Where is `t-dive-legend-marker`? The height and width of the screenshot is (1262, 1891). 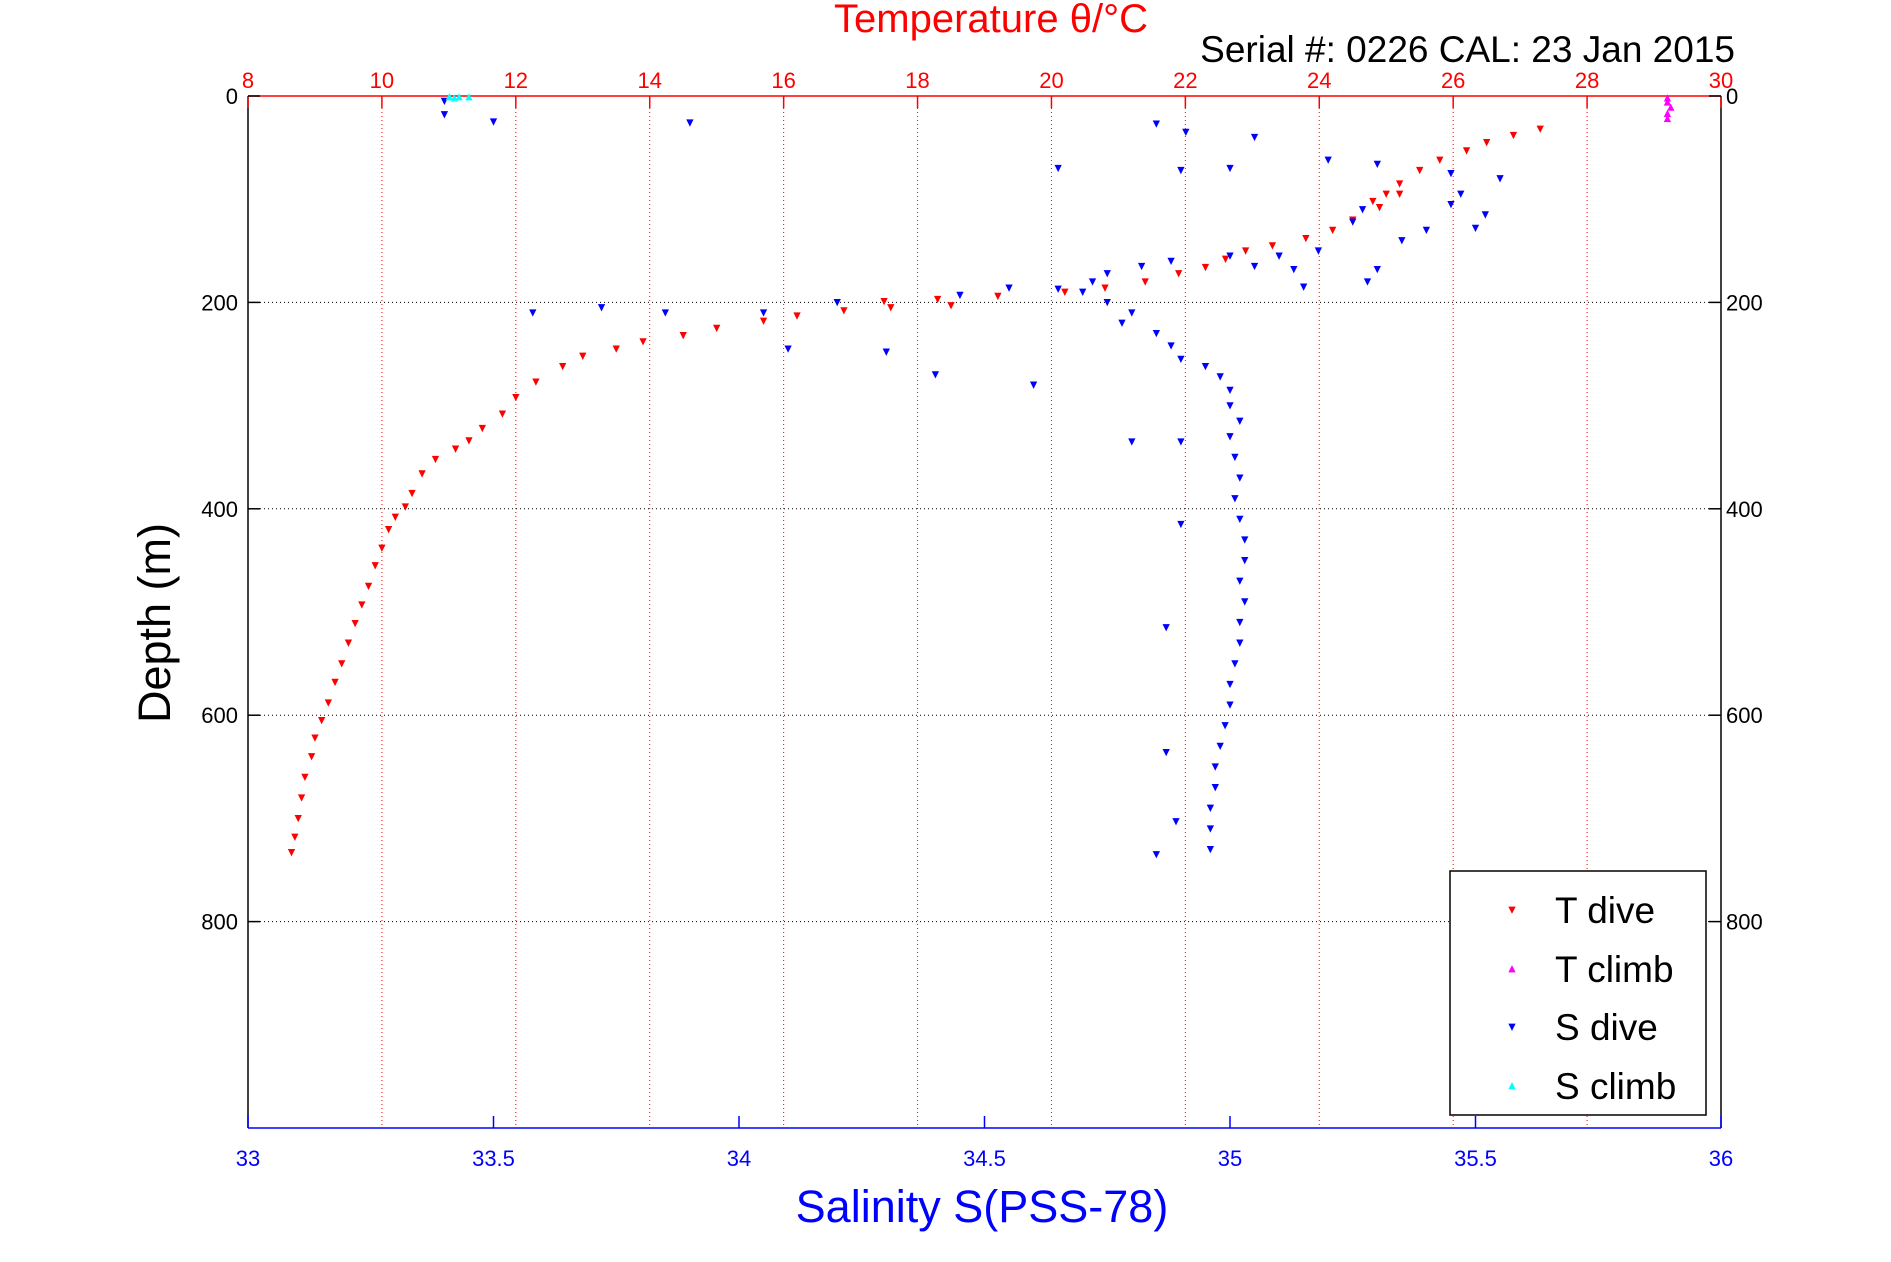 t-dive-legend-marker is located at coordinates (1512, 910).